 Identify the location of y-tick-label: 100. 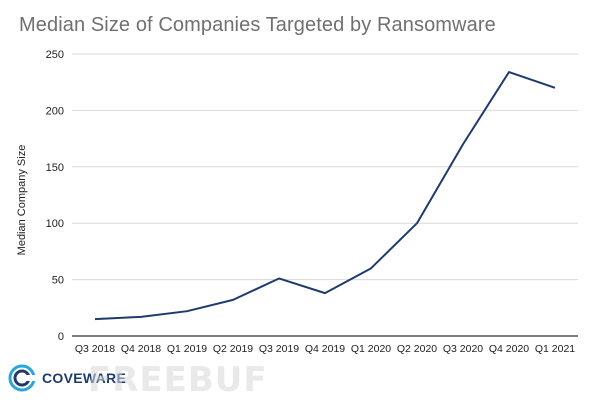
(55, 224).